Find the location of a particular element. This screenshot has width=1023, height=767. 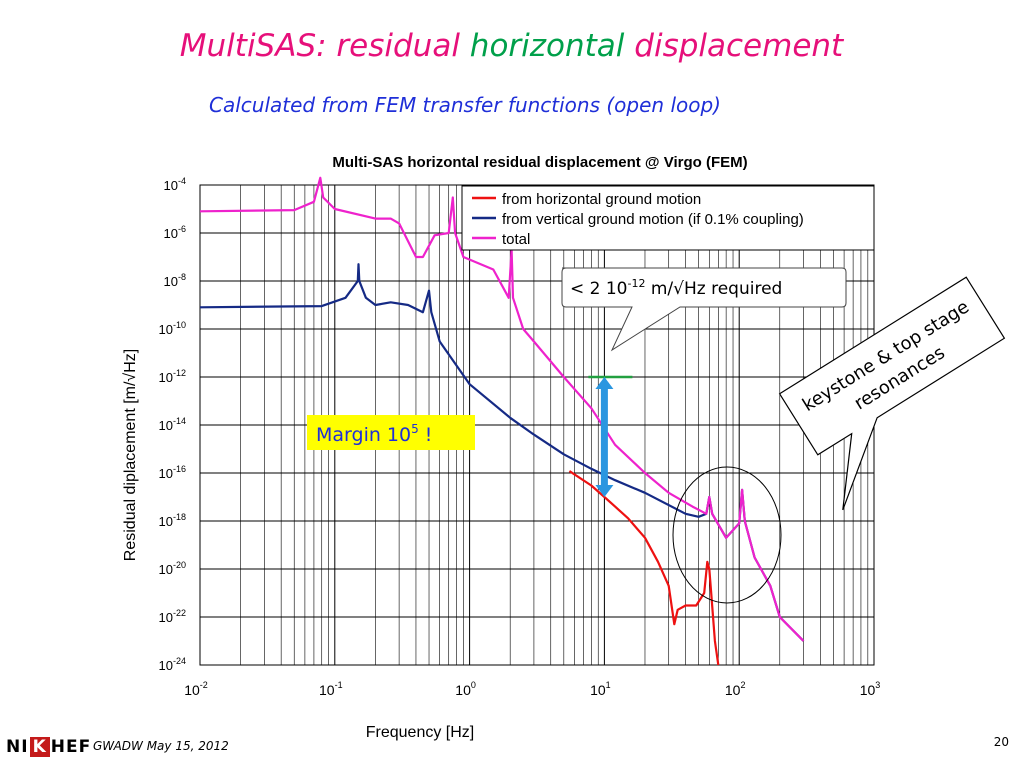

y-tick-label: 10⁻¹⁴ is located at coordinates (172, 424).